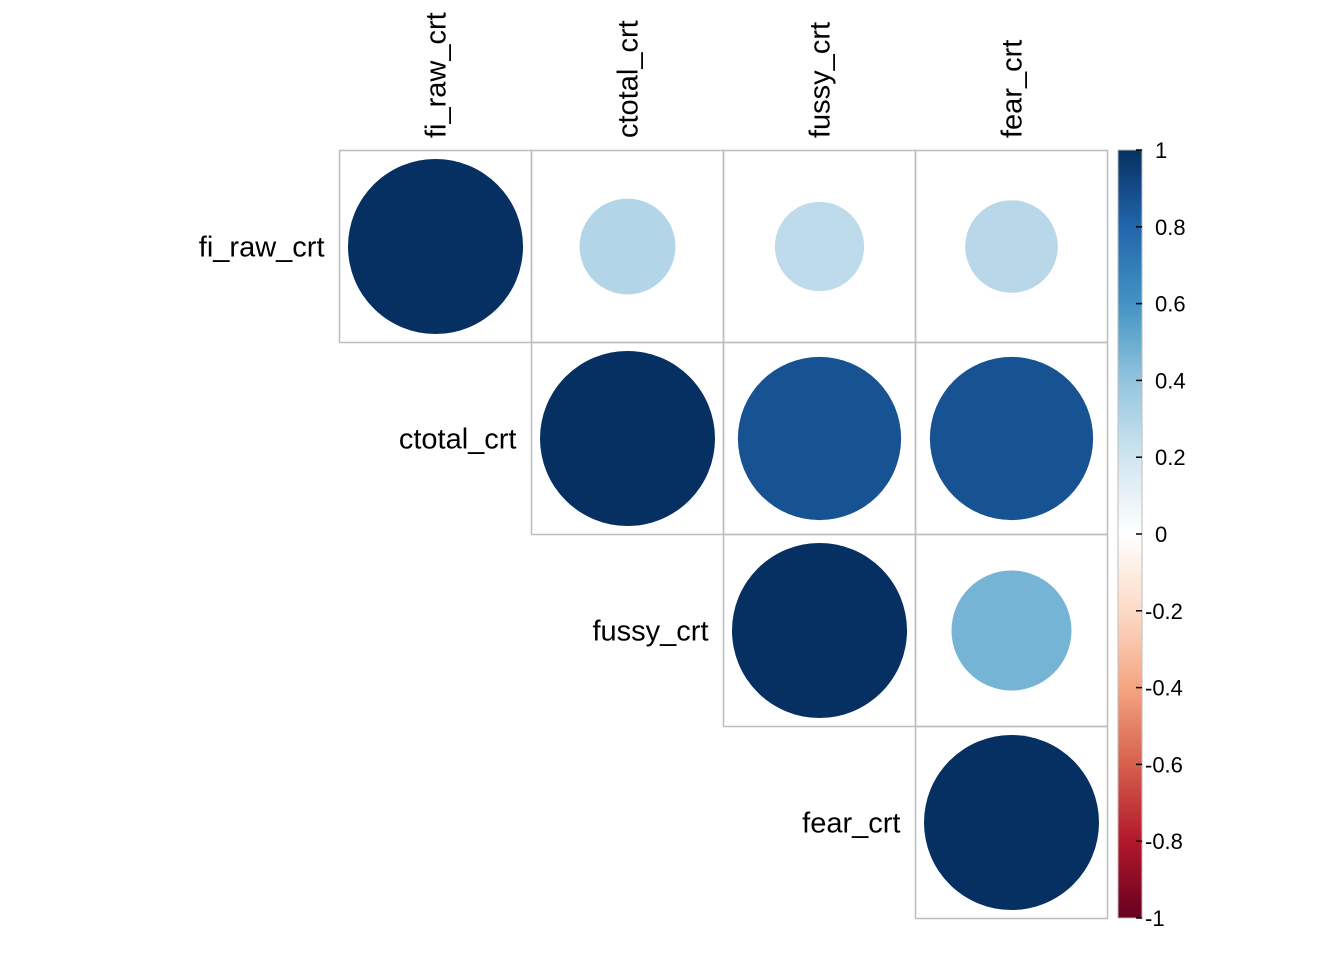  What do you see at coordinates (262, 248) in the screenshot?
I see `row-label-fi_raw_crt: fi_raw_crt` at bounding box center [262, 248].